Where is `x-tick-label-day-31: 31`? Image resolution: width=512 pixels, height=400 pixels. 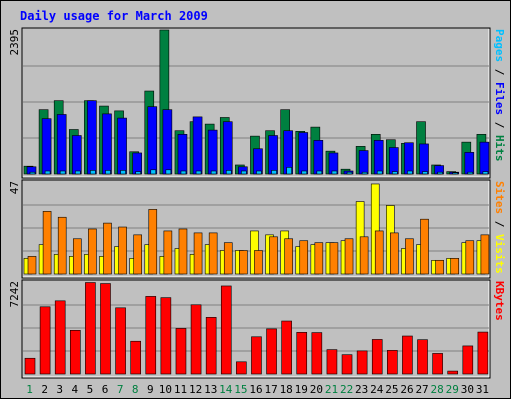
x-tick-label-day-31: 31 is located at coordinates (482, 389).